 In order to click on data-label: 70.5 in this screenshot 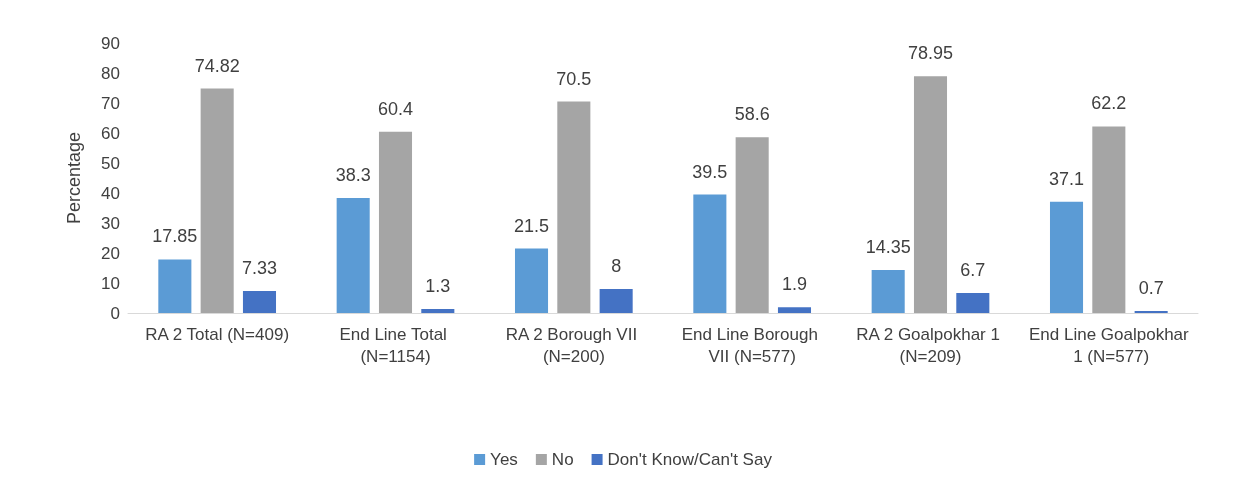, I will do `click(574, 78)`.